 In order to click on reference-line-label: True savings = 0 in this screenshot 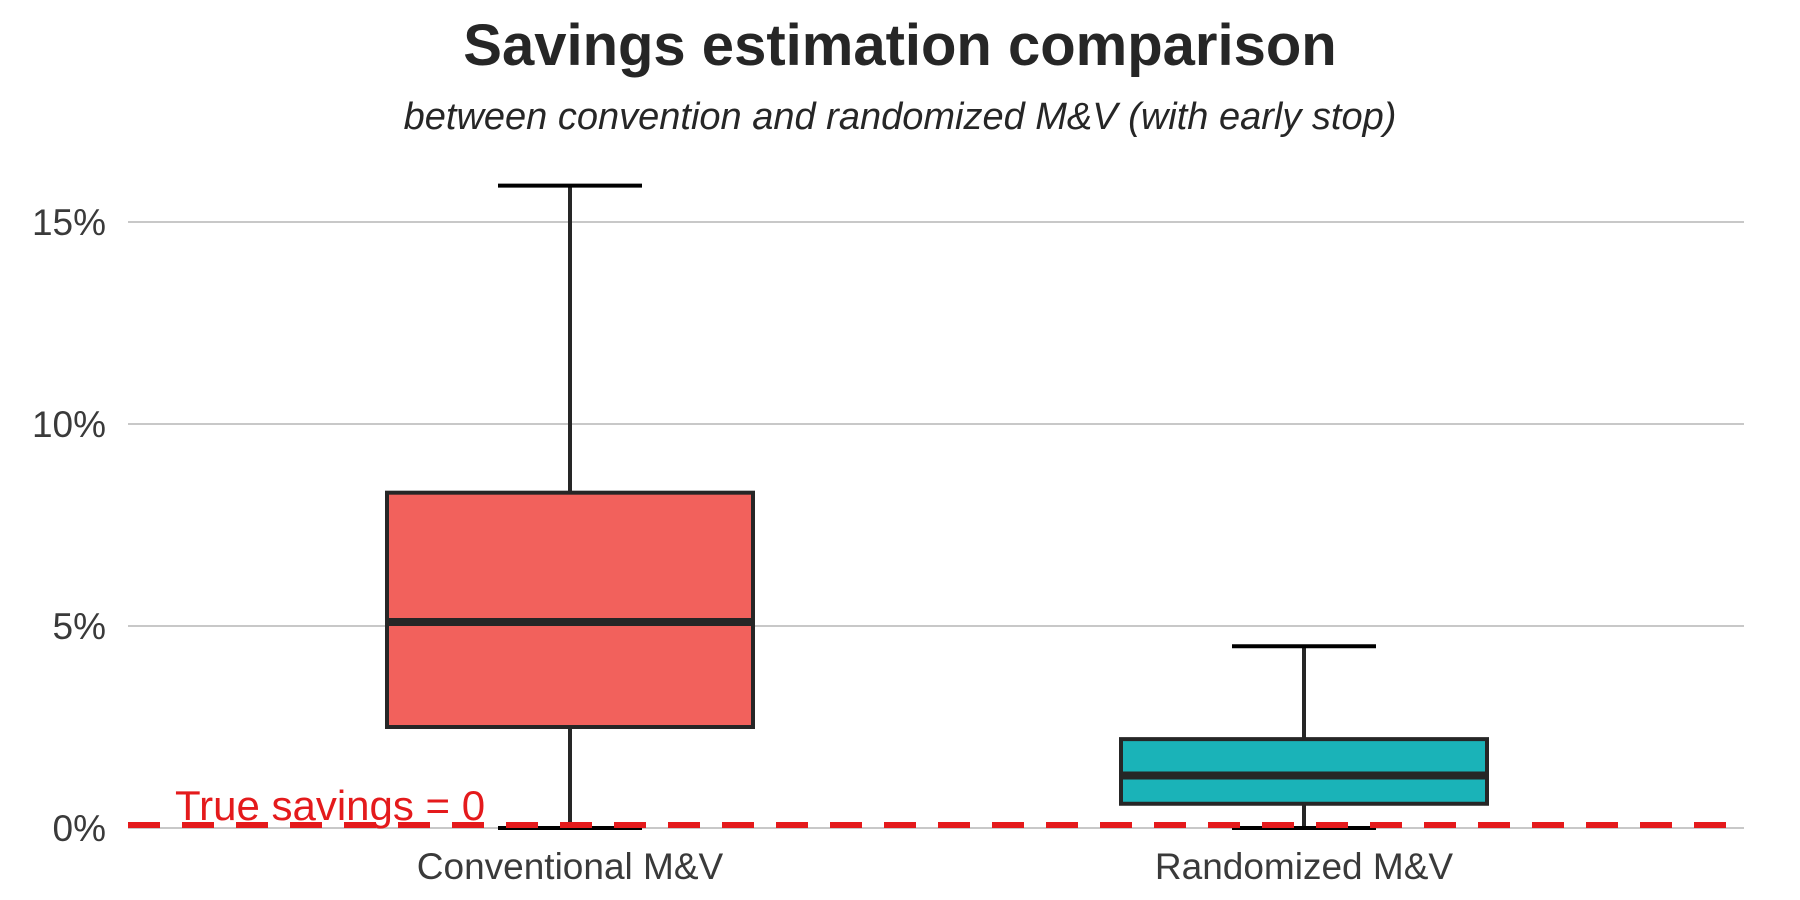, I will do `click(330, 805)`.